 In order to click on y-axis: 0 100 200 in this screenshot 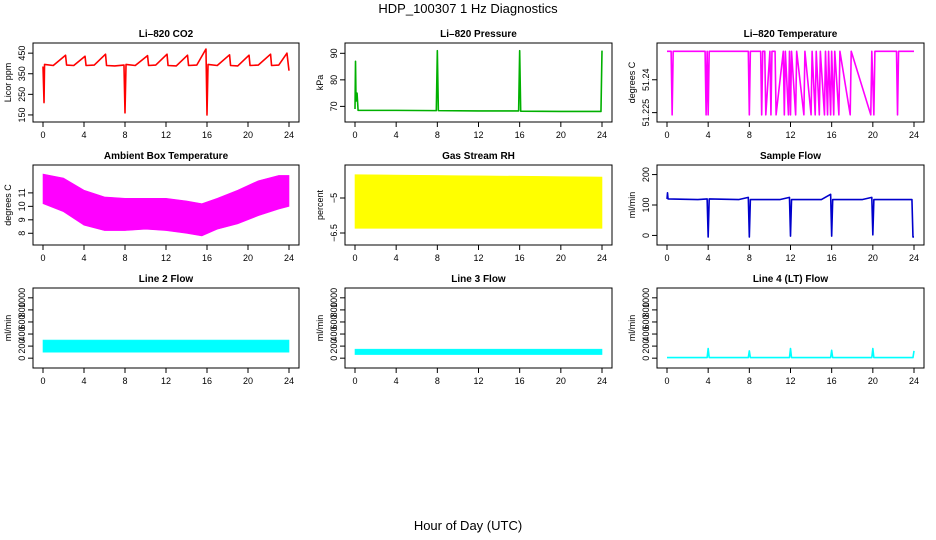, I will do `click(649, 202)`.